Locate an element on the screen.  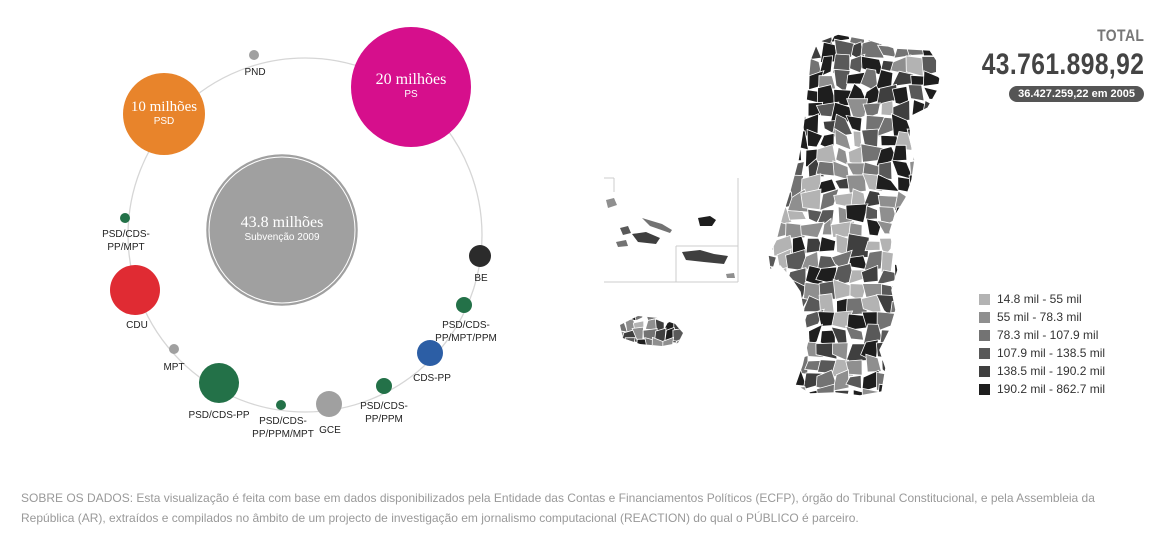
bubble-psd-cds-pp-mpt: PSD/CDS- PP/MPT is located at coordinates (126, 233).